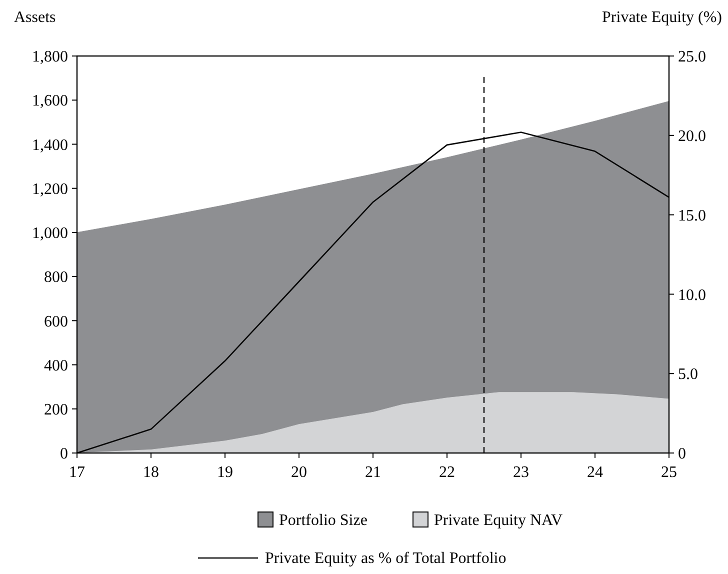  I want to click on y-axis-title: Assets, so click(35, 17).